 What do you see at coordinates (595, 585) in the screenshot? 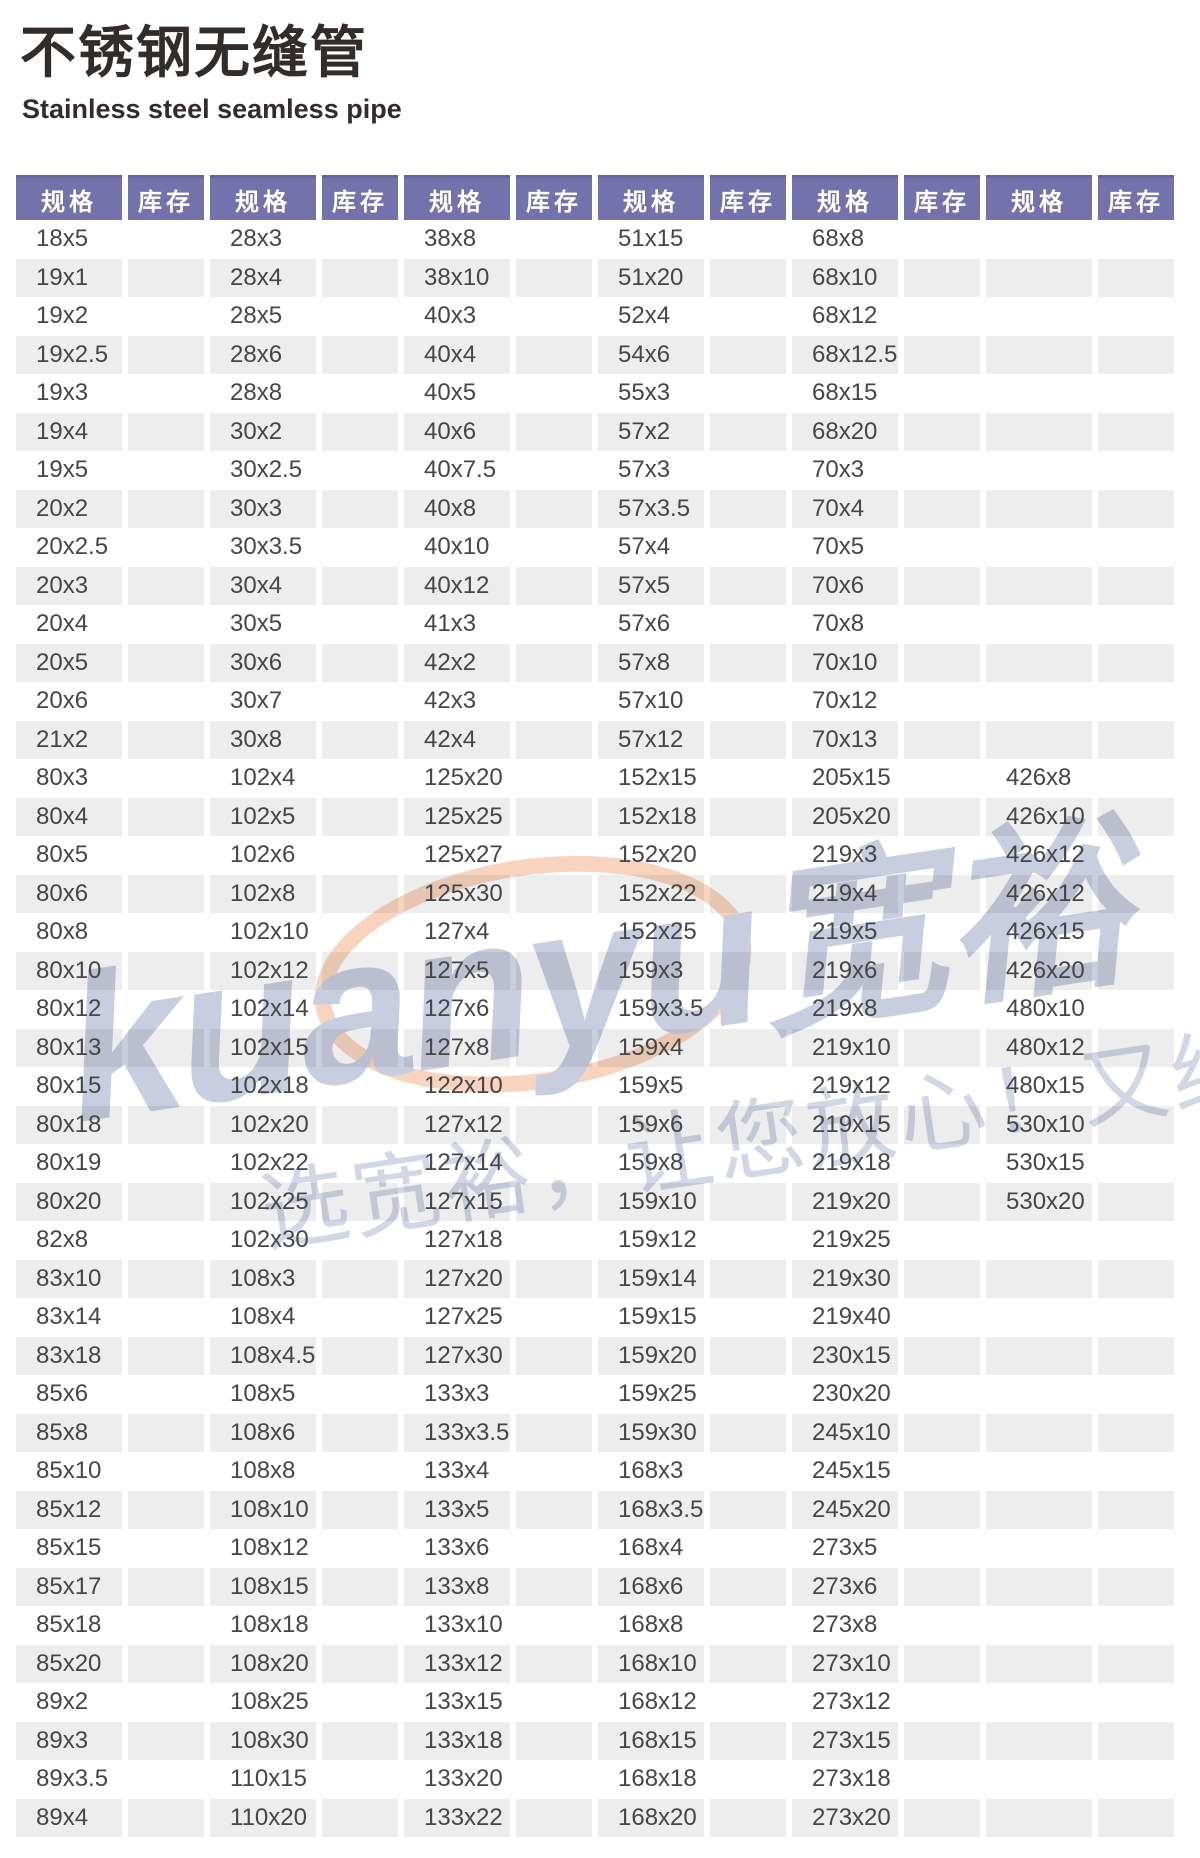
I see `table-row: 20x3 30x4 40x12 57x5 70x6` at bounding box center [595, 585].